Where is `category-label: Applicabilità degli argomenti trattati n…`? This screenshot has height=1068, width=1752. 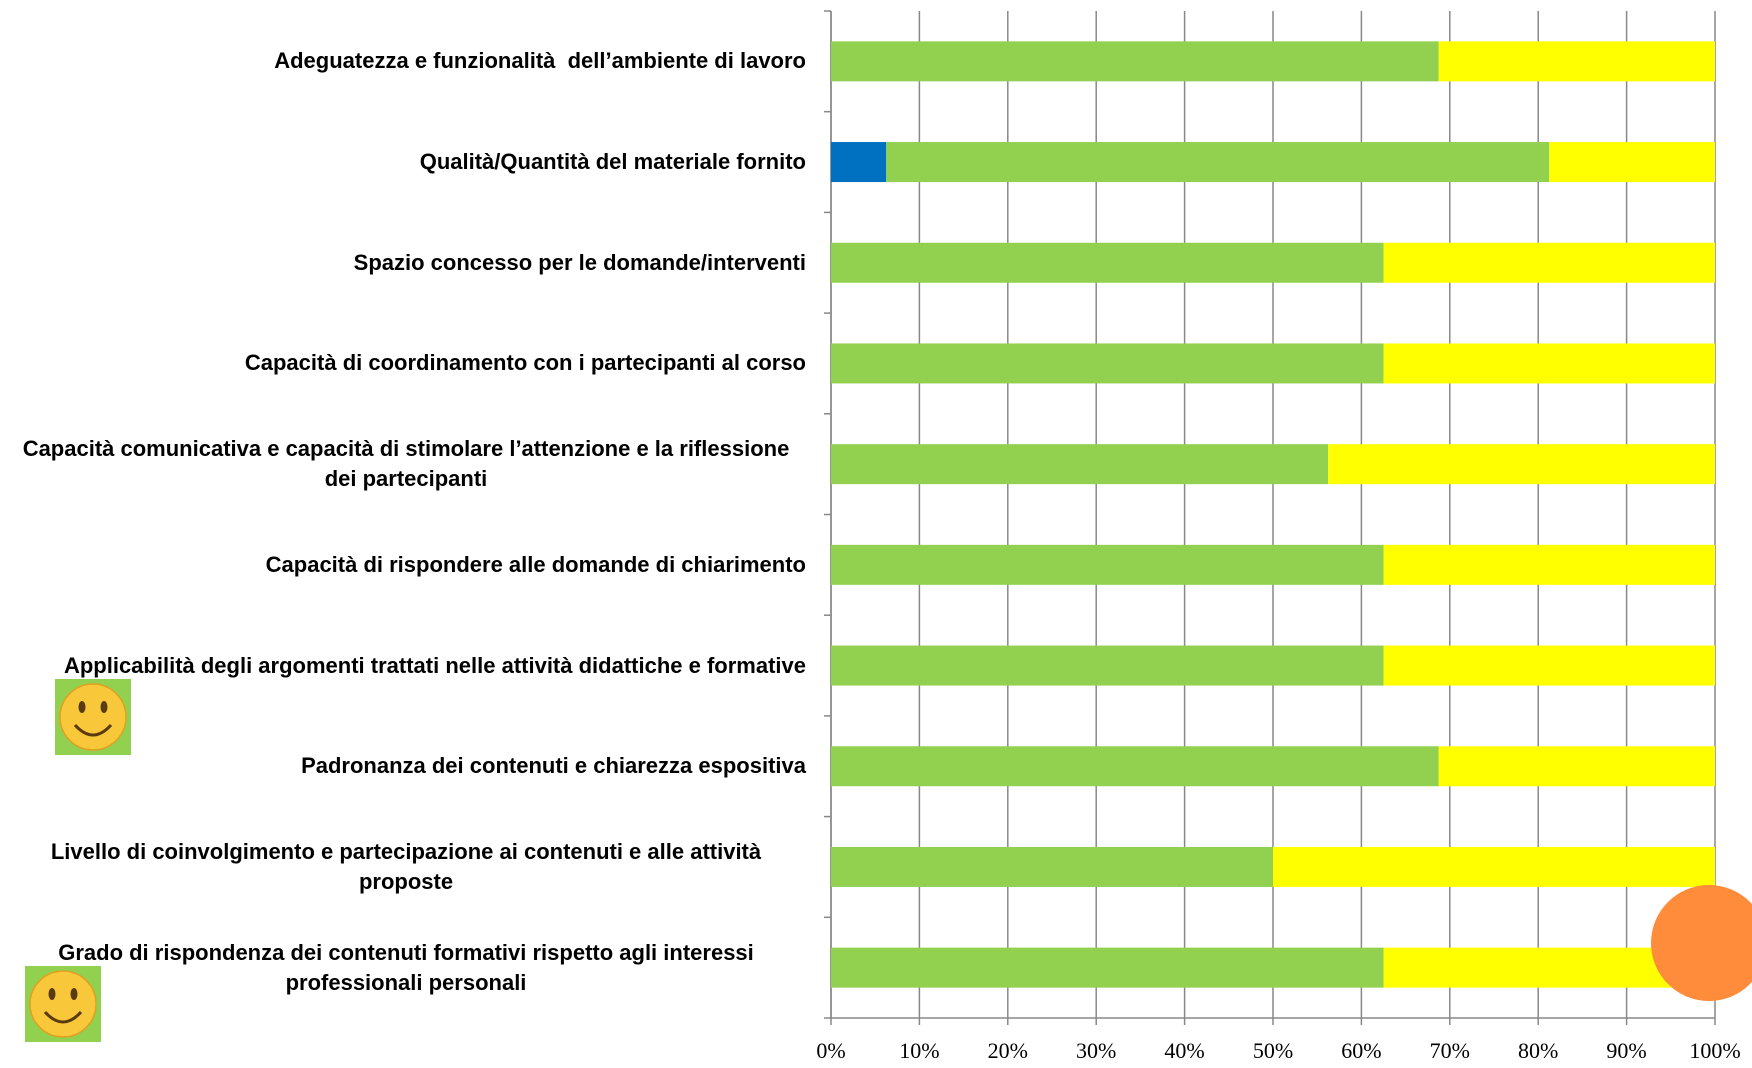 category-label: Applicabilità degli argomenti trattati n… is located at coordinates (434, 665).